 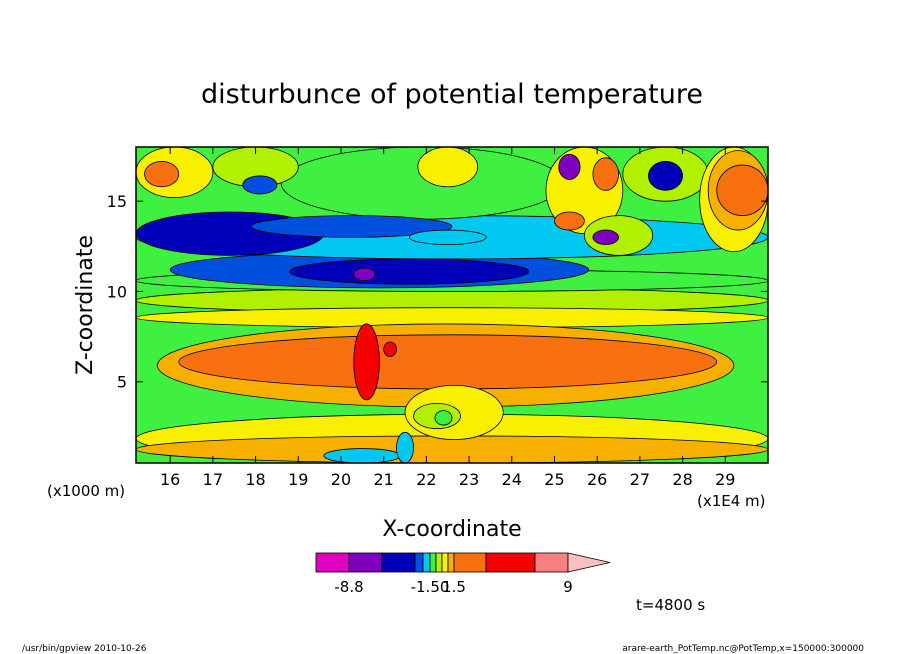 I want to click on x-tick-label: 27, so click(x=640, y=479).